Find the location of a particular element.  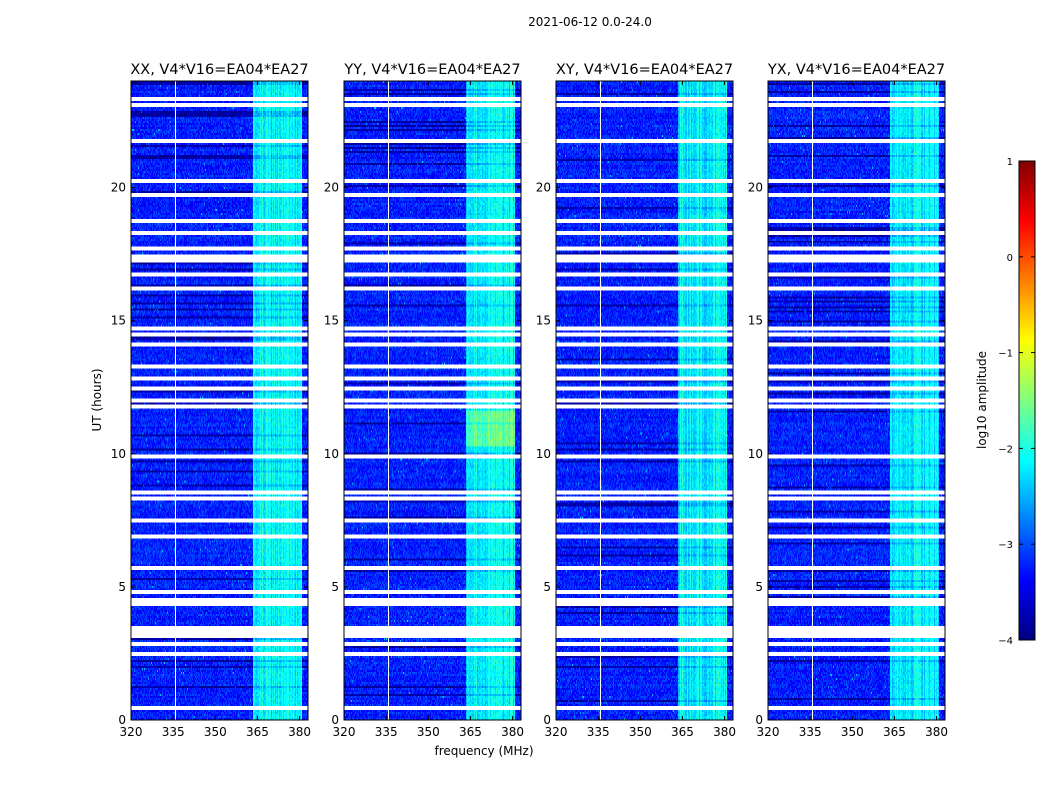

colorbar-tick-label: −4 is located at coordinates (1005, 641).